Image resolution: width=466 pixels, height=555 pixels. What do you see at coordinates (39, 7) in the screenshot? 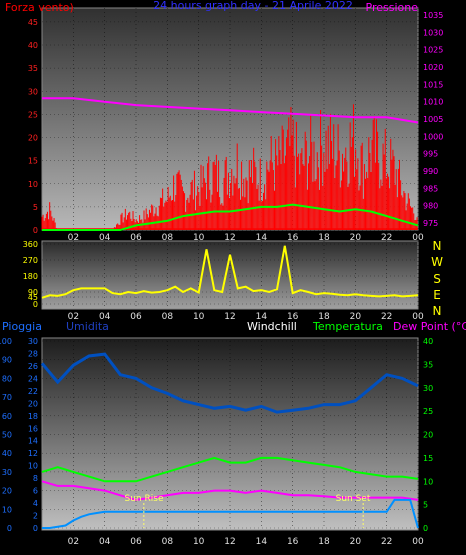
I see `wind-title: Forza vento)` at bounding box center [39, 7].